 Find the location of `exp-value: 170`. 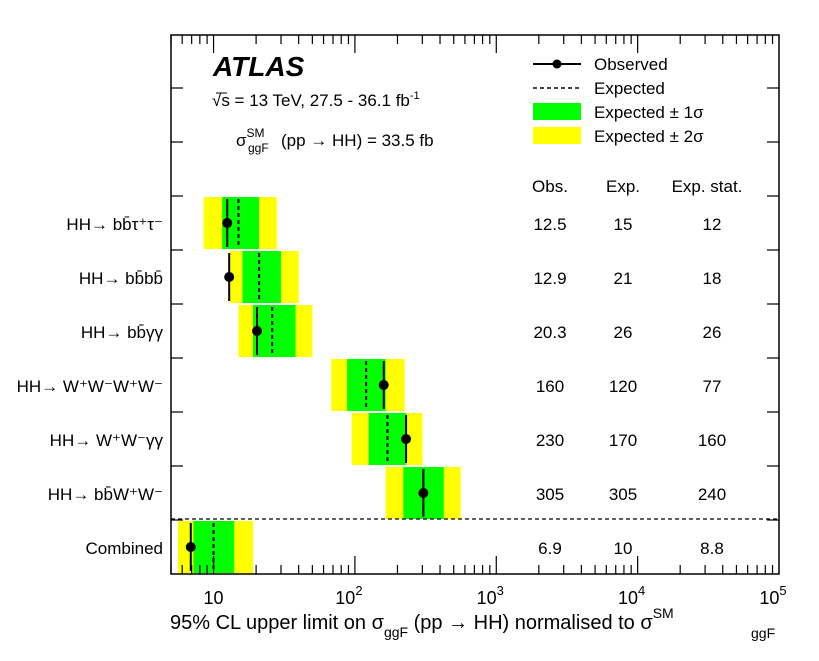

exp-value: 170 is located at coordinates (623, 440).